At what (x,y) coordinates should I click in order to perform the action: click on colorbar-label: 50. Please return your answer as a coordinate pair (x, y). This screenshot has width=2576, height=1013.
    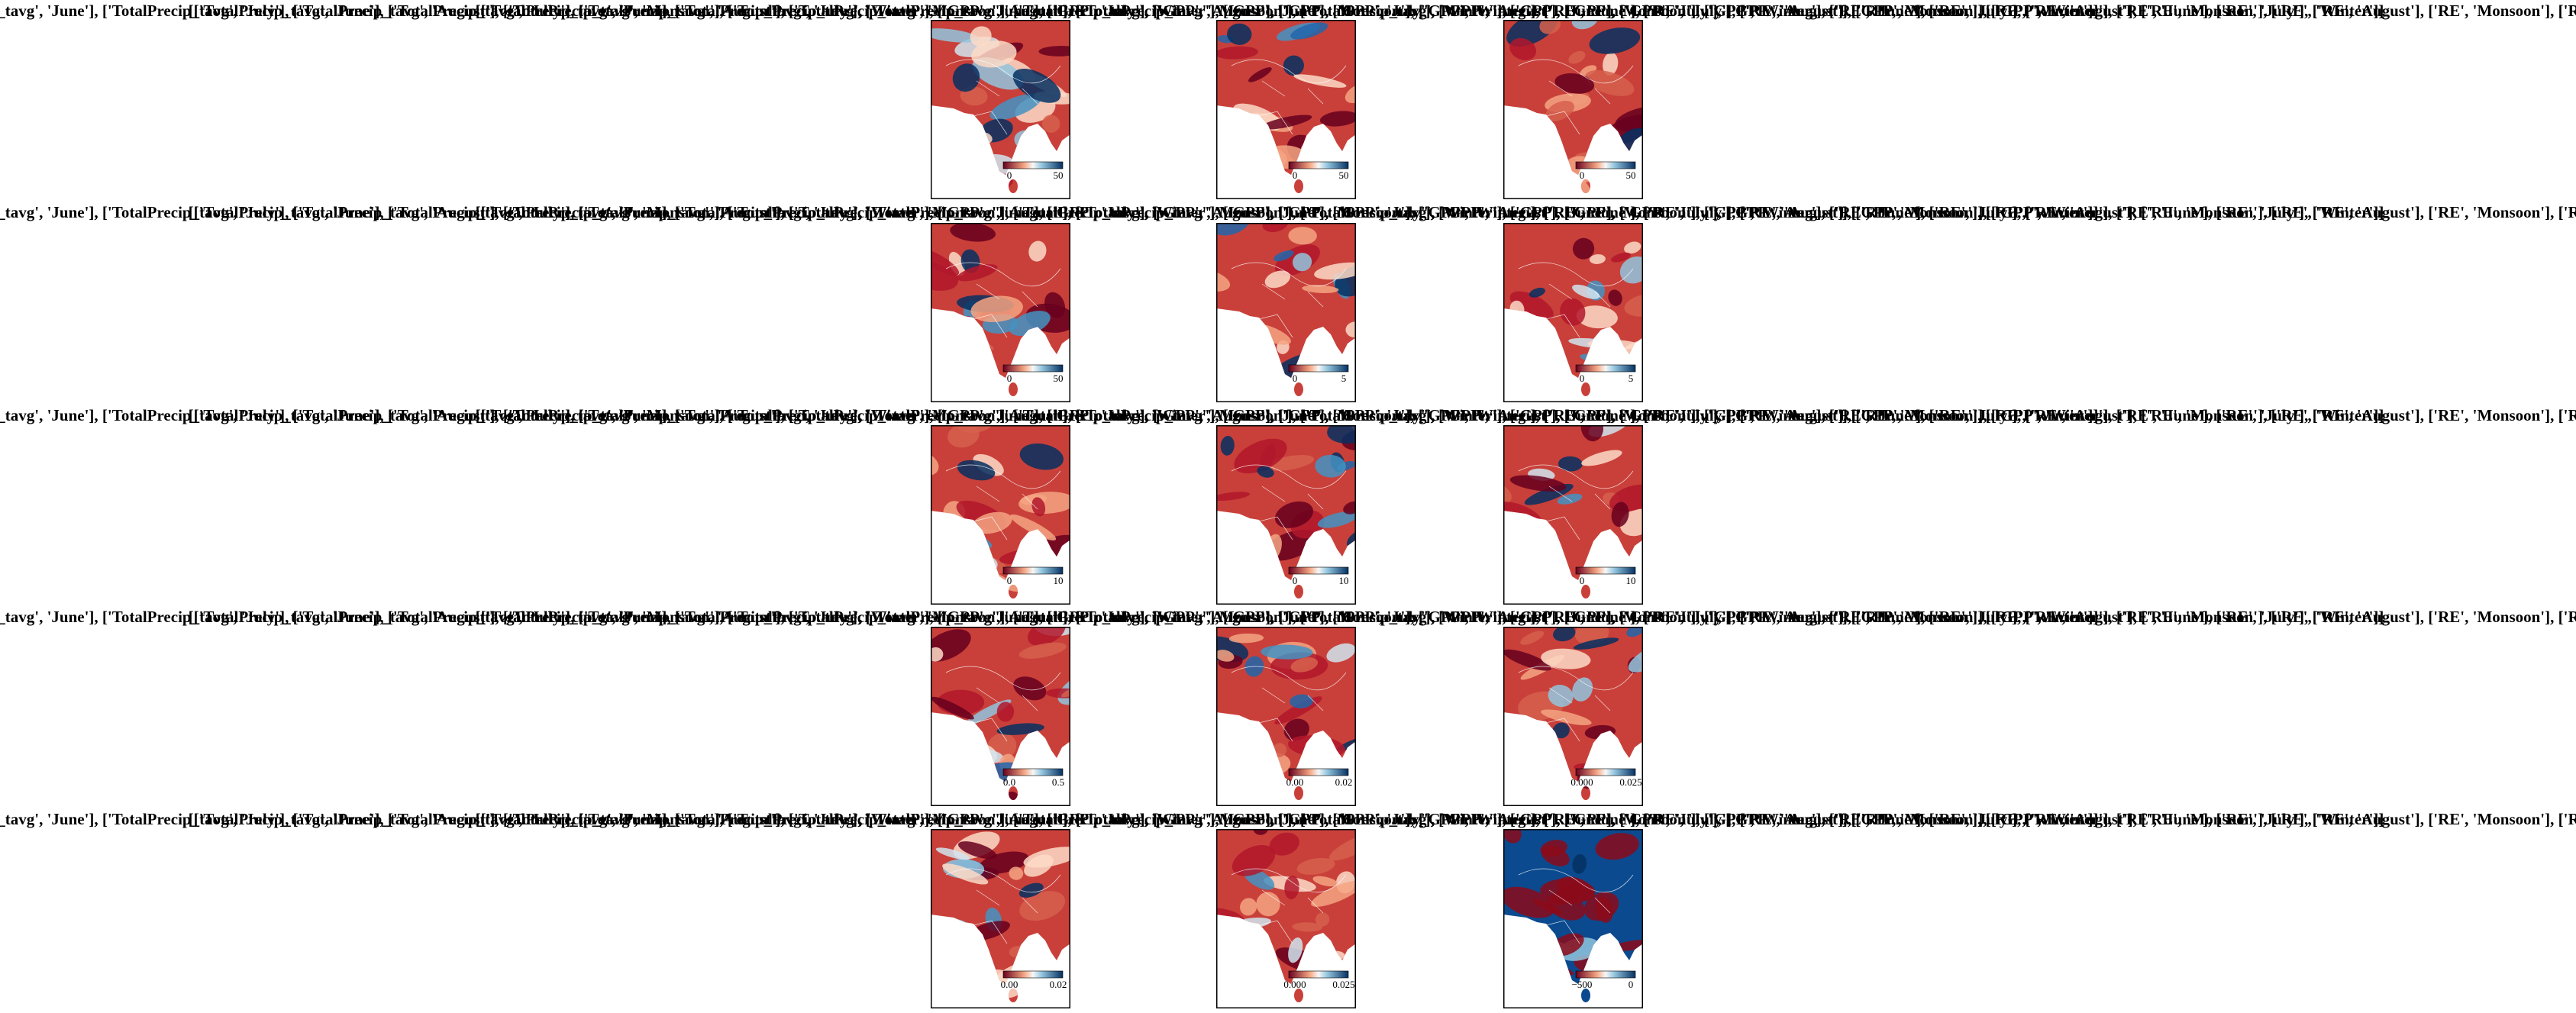
    Looking at the image, I should click on (1059, 175).